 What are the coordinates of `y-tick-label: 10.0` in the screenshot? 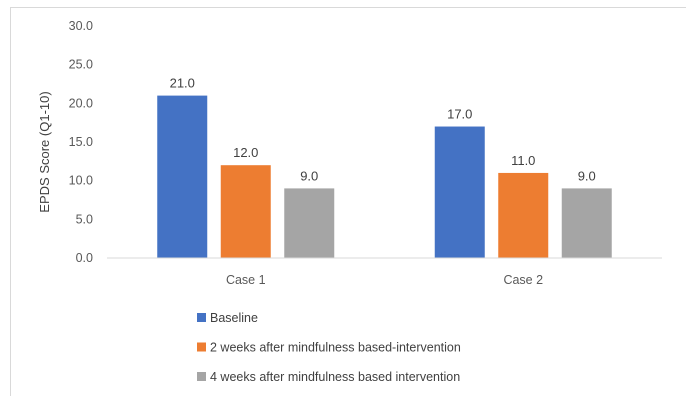 It's located at (81, 181).